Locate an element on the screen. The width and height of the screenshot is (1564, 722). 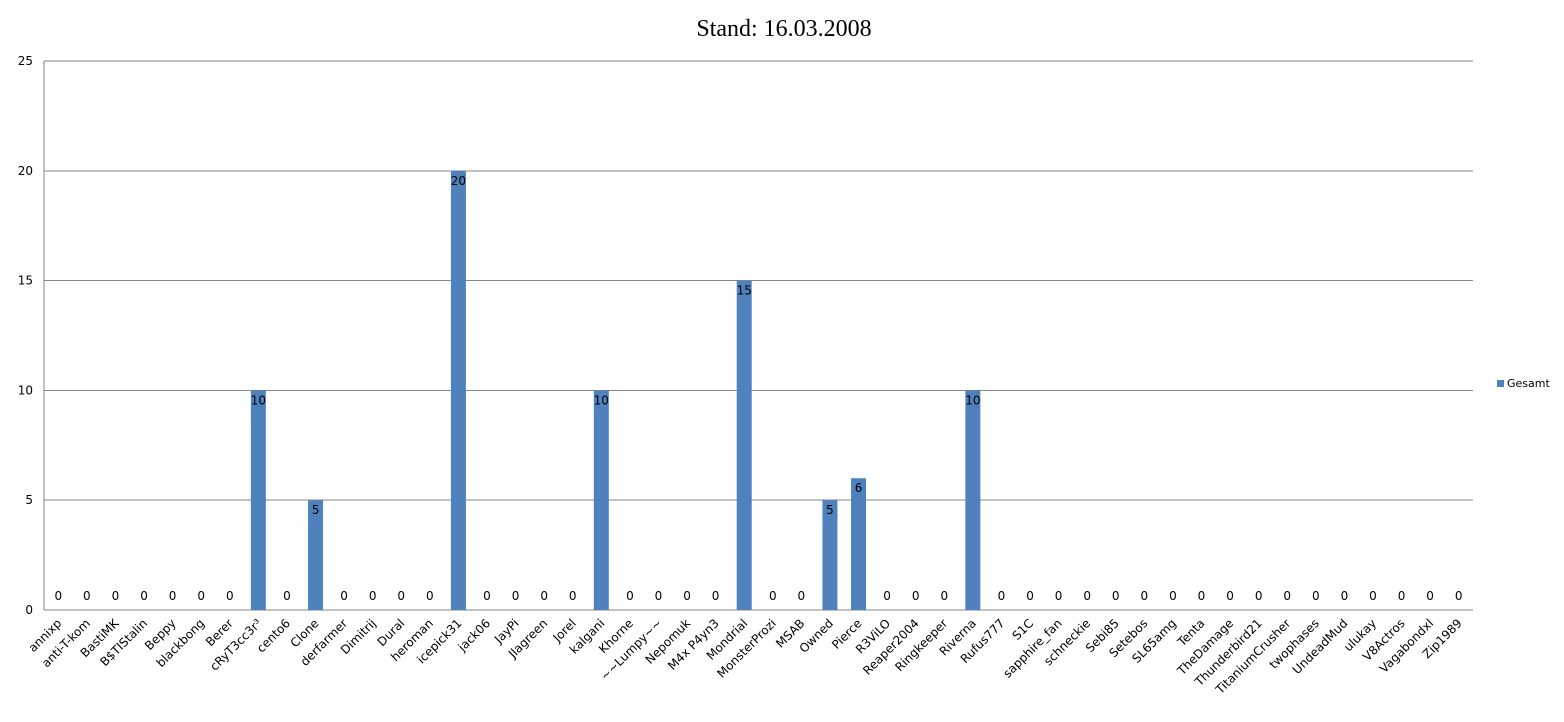
legend: Gesamt is located at coordinates (1523, 383).